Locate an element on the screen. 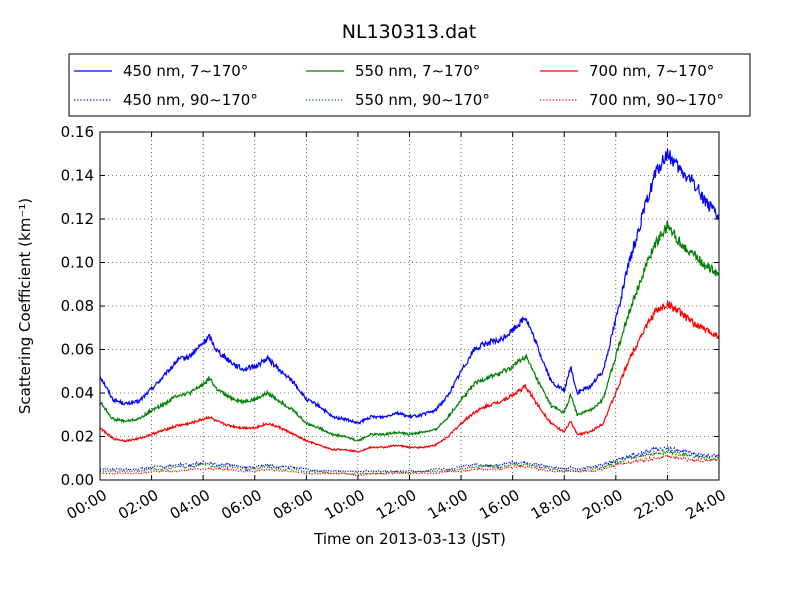  y-tick-label: 0.14 is located at coordinates (77, 176).